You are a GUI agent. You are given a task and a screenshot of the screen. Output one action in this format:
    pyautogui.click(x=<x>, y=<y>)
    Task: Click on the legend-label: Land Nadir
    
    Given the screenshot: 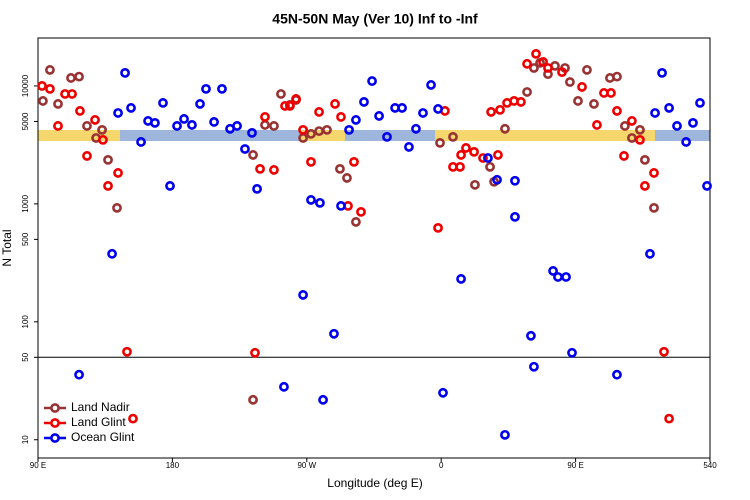 What is the action you would take?
    pyautogui.click(x=100, y=407)
    